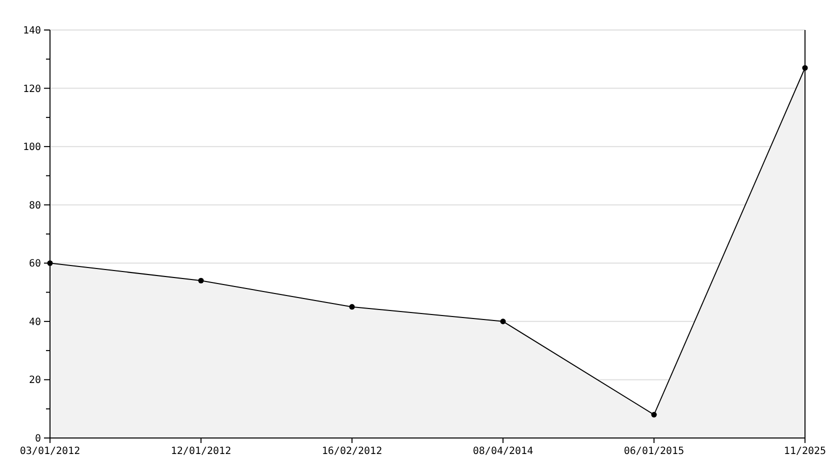 The image size is (834, 468). Describe the element at coordinates (31, 31) in the screenshot. I see `y-tick-label: 140` at that location.